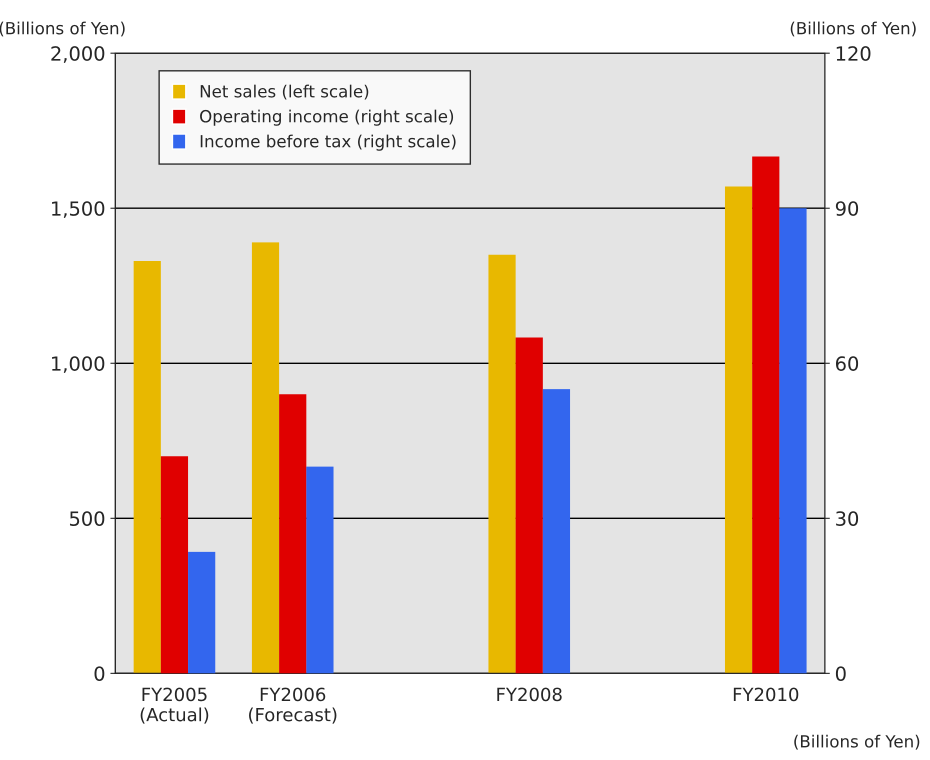  I want to click on x-tick-label: FY2008, so click(529, 695).